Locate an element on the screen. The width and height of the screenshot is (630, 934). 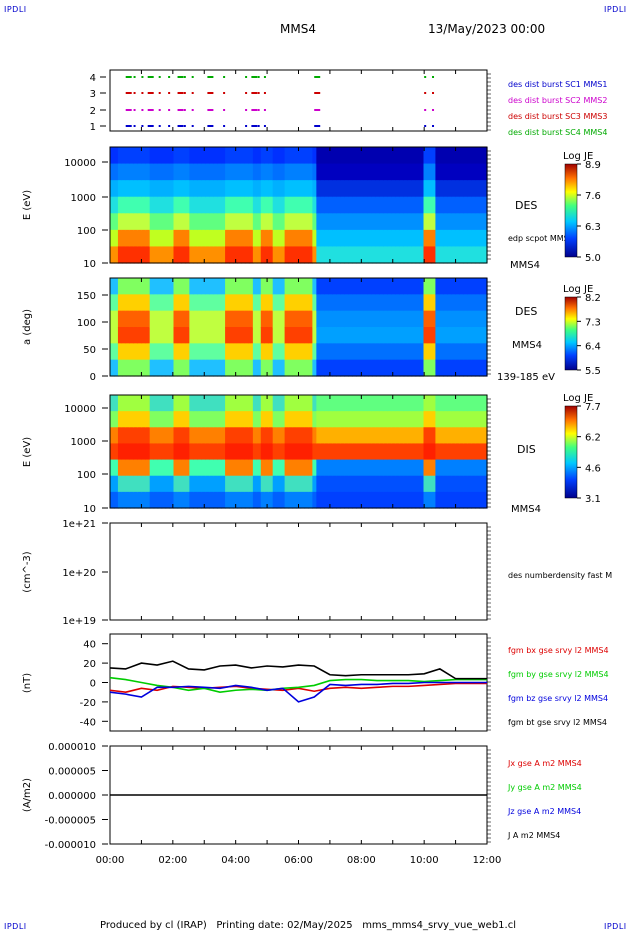
colorbar-tick-label: 4.6 is located at coordinates (593, 468).